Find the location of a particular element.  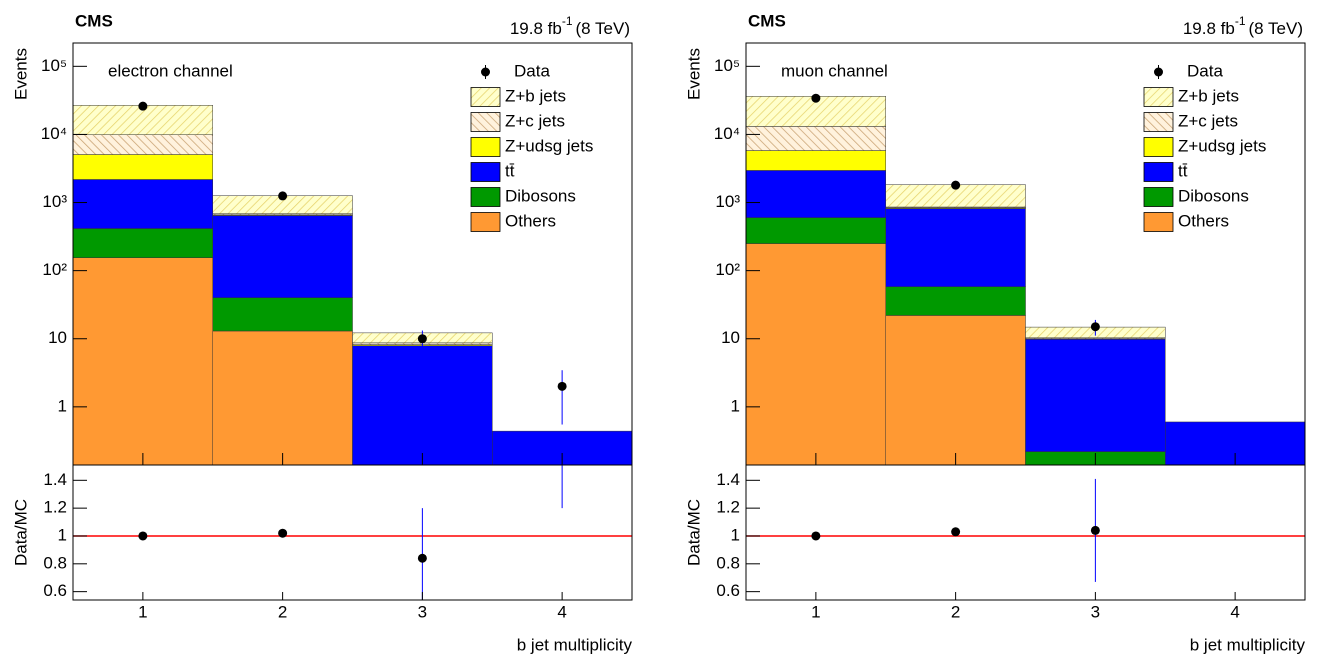

cms-title: CMS is located at coordinates (767, 20).